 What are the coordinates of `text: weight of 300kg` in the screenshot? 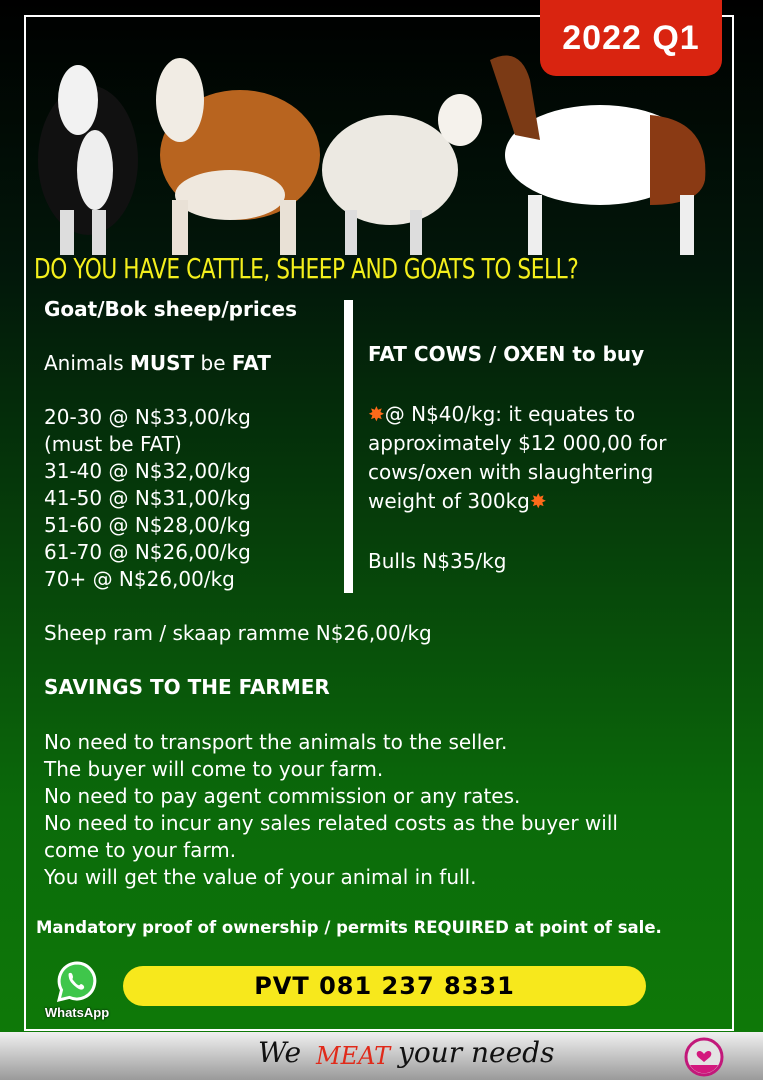 It's located at (449, 501).